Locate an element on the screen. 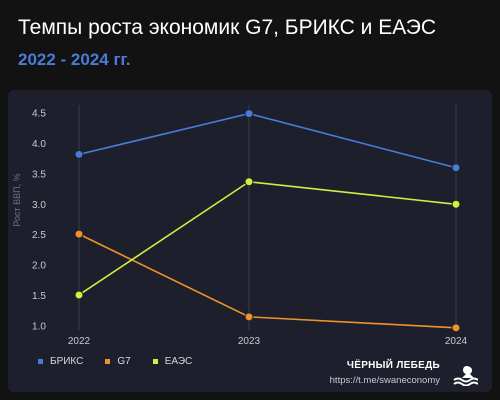  y-axis-label: Рост ВВП, % is located at coordinates (17, 199).